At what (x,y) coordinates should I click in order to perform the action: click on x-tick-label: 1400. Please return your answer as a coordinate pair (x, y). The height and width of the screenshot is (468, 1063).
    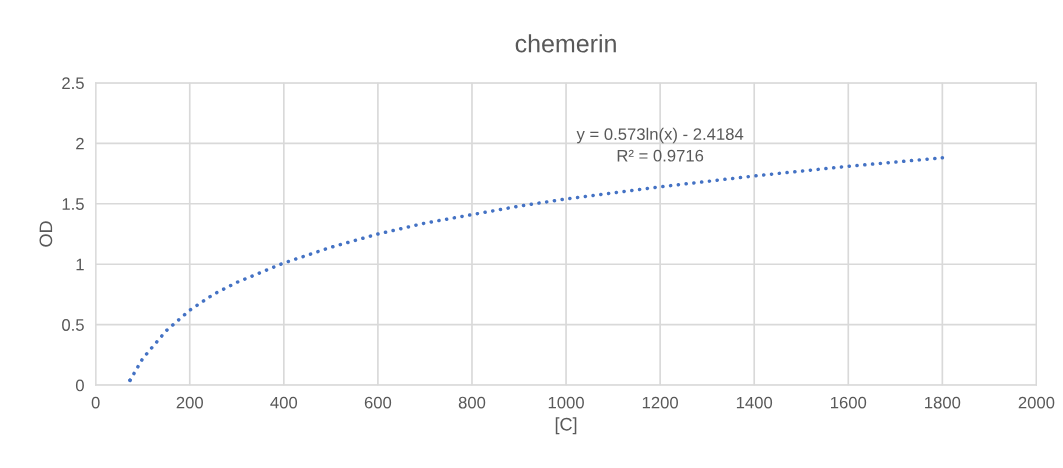
    Looking at the image, I should click on (754, 402).